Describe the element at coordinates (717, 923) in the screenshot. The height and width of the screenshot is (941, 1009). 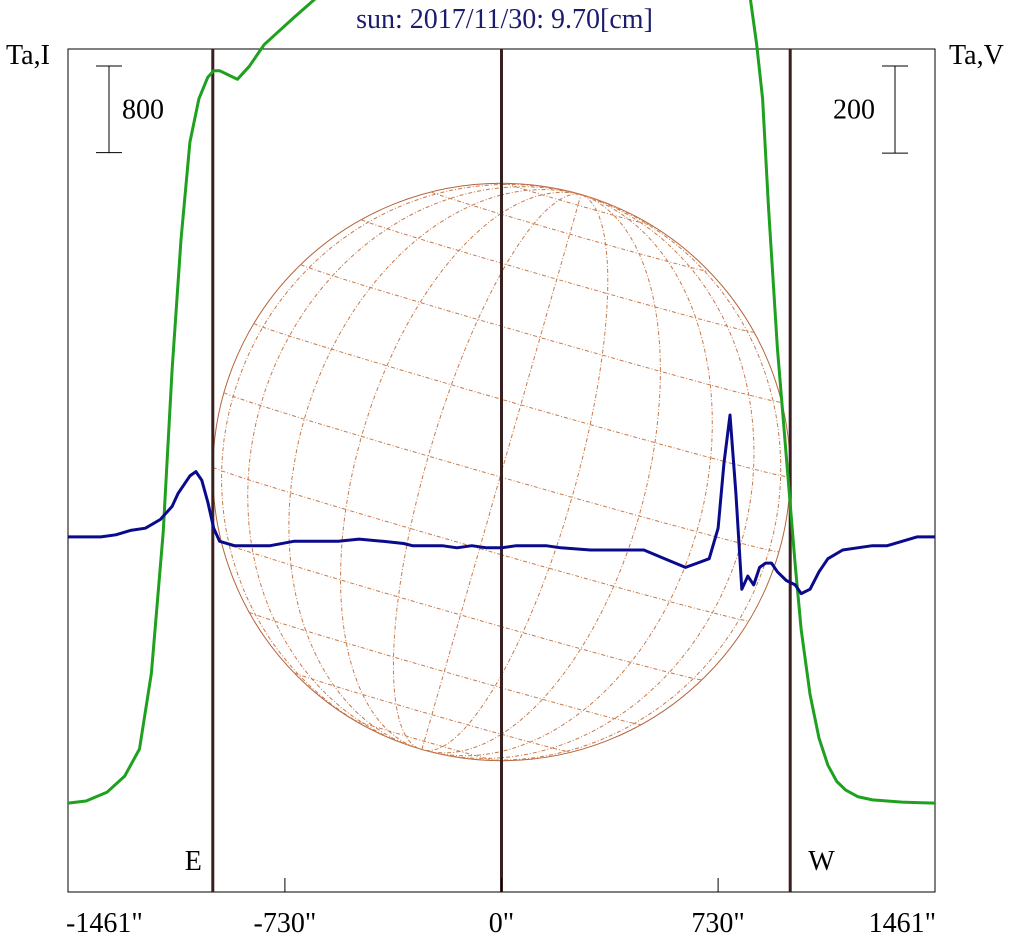
I see `x-tick-label: 730"` at that location.